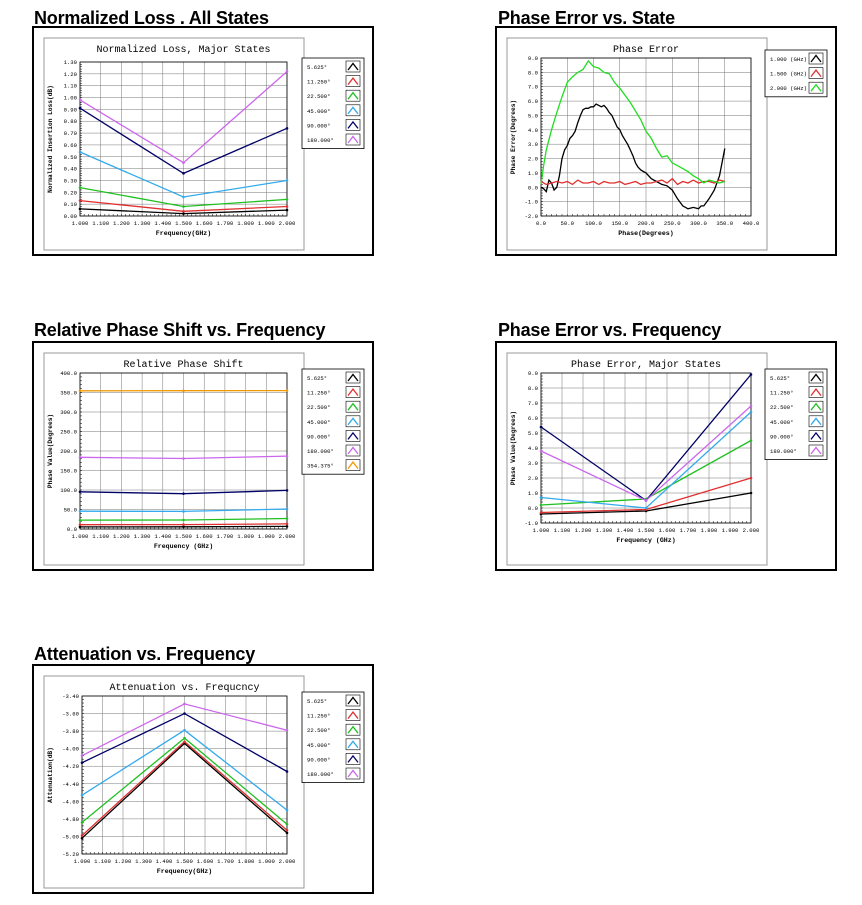  What do you see at coordinates (68, 412) in the screenshot?
I see `y-tick-label: 300.0` at bounding box center [68, 412].